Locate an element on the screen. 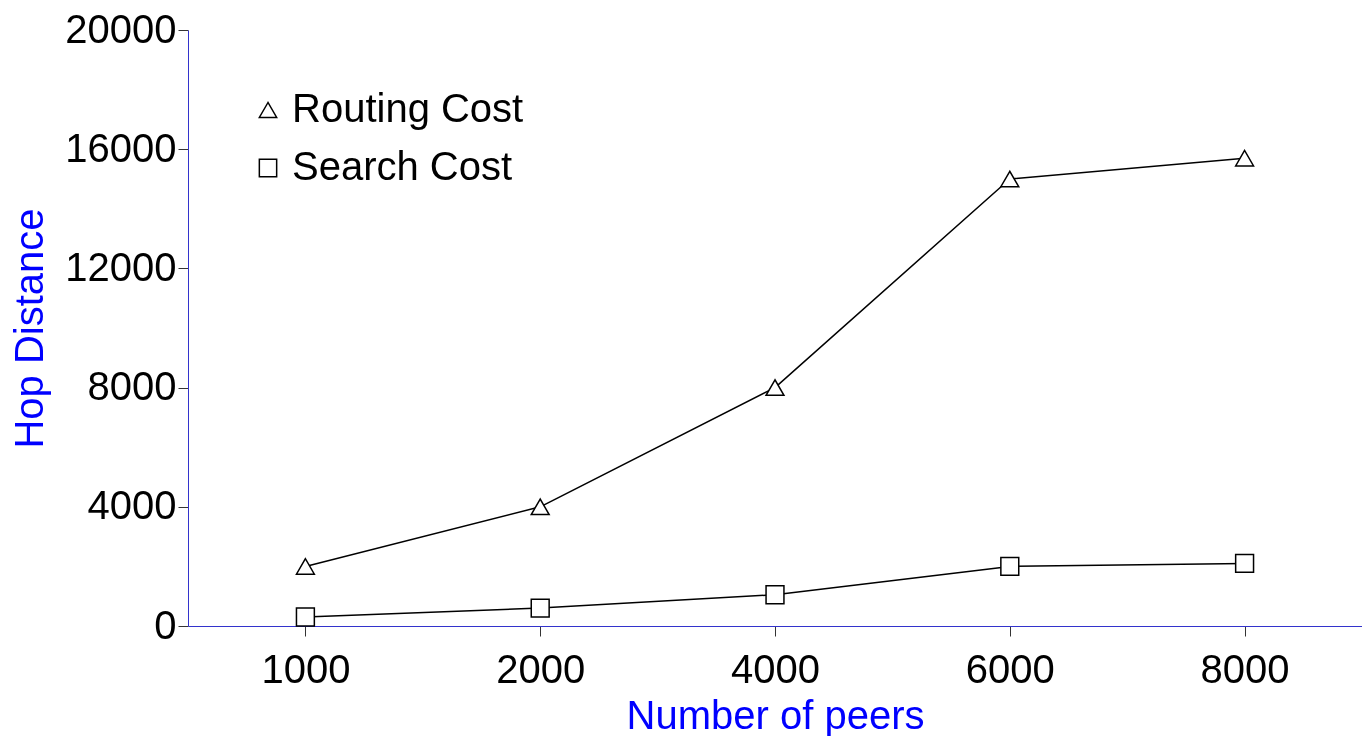 Image resolution: width=1362 pixels, height=736 pixels. y-tick-label: 20000 is located at coordinates (121, 28).